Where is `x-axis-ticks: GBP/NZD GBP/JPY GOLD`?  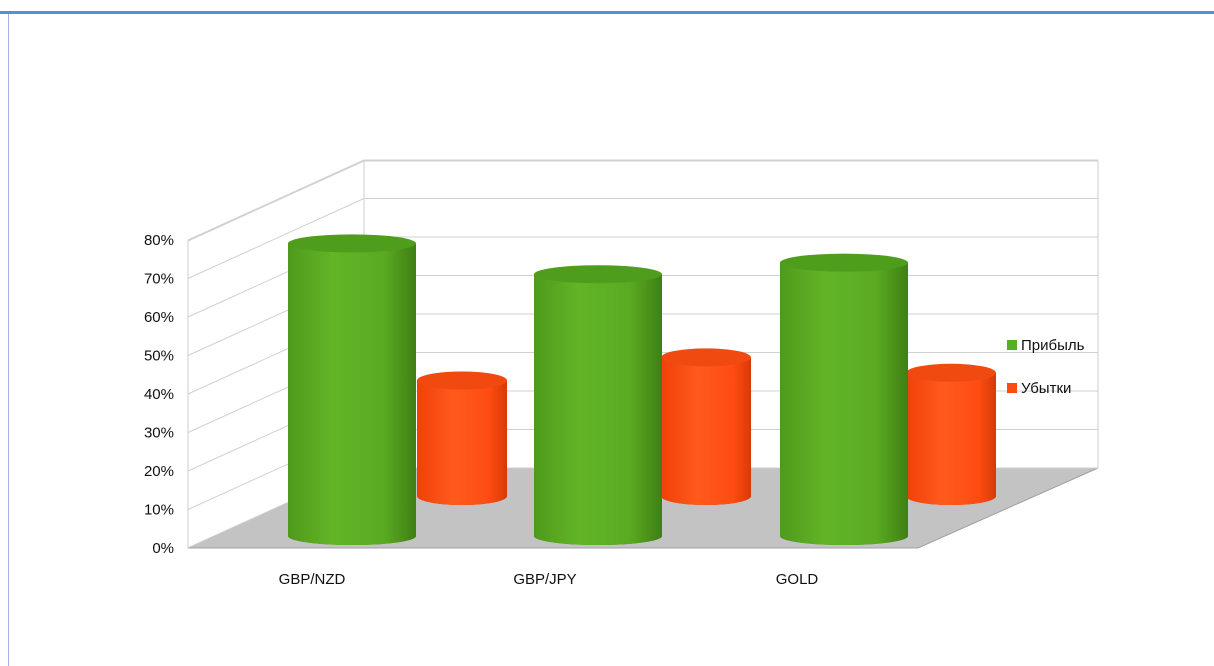 x-axis-ticks: GBP/NZD GBP/JPY GOLD is located at coordinates (549, 579).